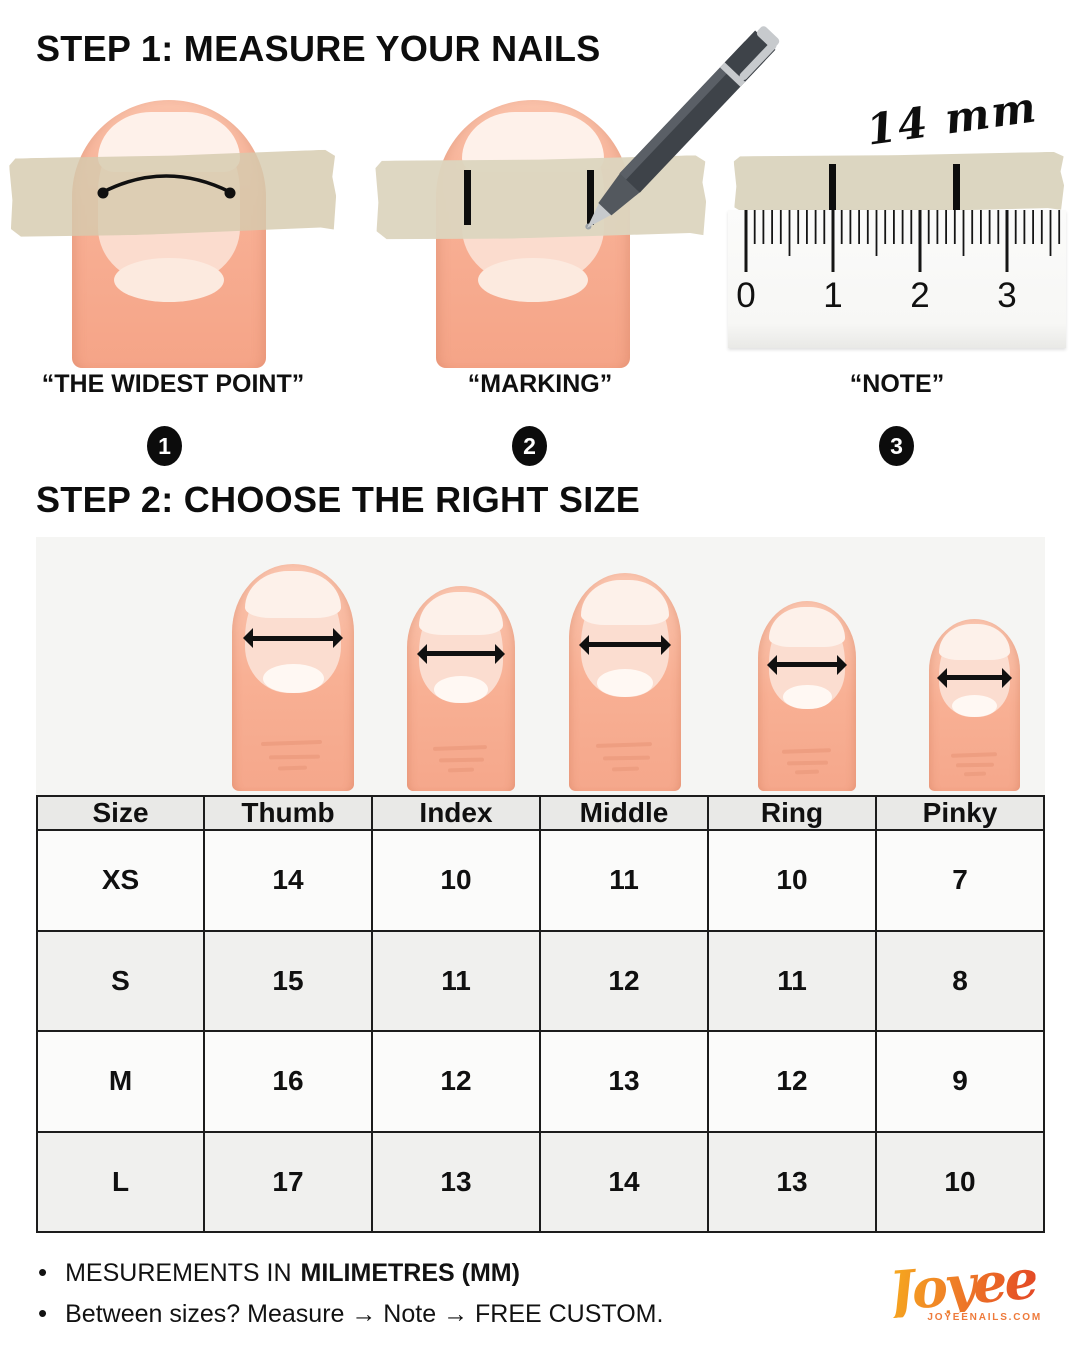  I want to click on table-header-thumb: Thumb, so click(288, 813).